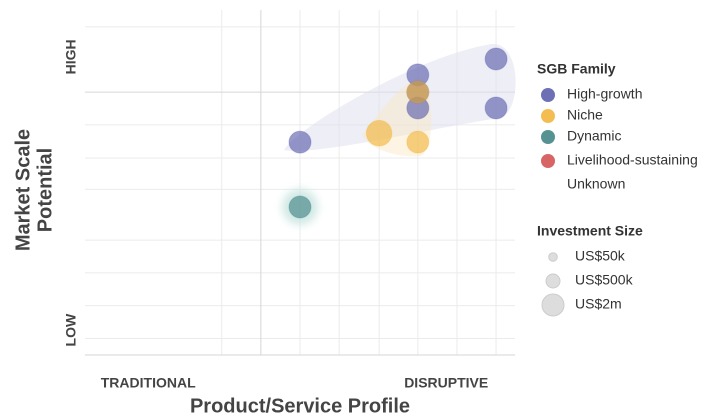 This screenshot has height=418, width=723. Describe the element at coordinates (604, 280) in the screenshot. I see `size-legend-label: US$500k` at that location.